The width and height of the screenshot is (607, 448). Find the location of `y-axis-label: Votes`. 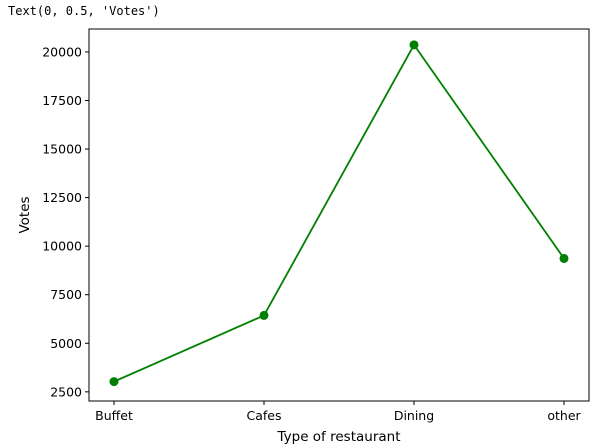

y-axis-label: Votes is located at coordinates (25, 214).